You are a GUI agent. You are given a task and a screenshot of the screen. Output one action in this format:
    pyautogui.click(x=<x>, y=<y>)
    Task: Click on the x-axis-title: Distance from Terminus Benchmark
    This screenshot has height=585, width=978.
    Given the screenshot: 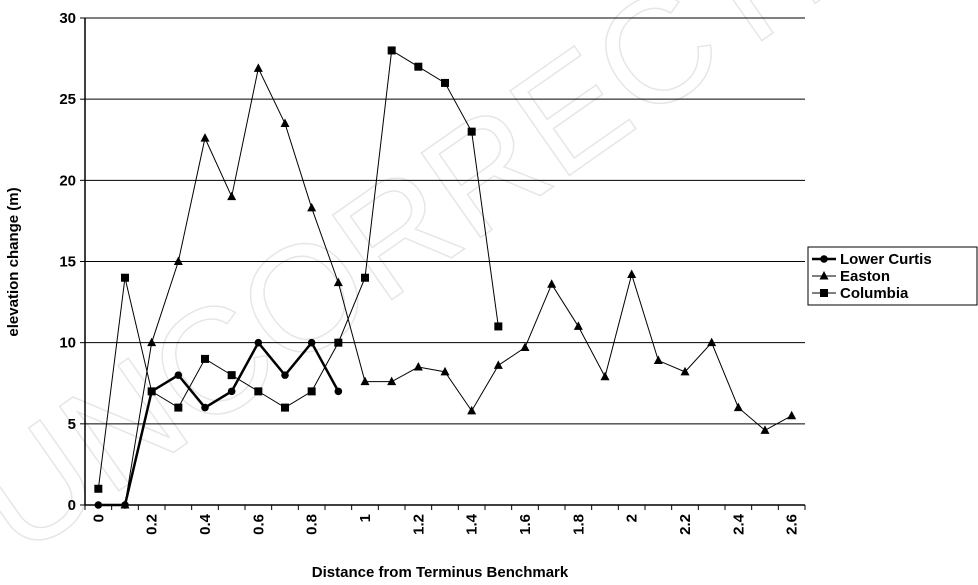 What is the action you would take?
    pyautogui.click(x=440, y=572)
    